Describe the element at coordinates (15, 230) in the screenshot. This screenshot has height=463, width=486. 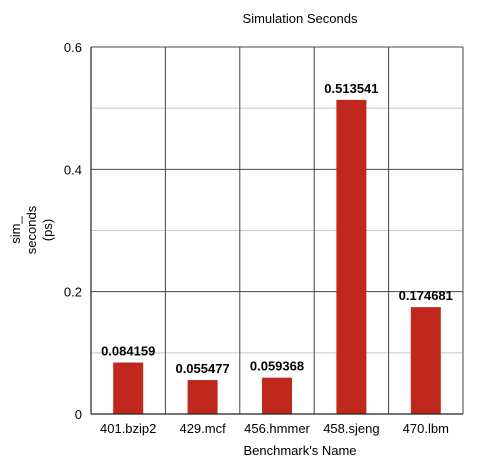
I see `y-axis-label-line-1: sim_` at that location.